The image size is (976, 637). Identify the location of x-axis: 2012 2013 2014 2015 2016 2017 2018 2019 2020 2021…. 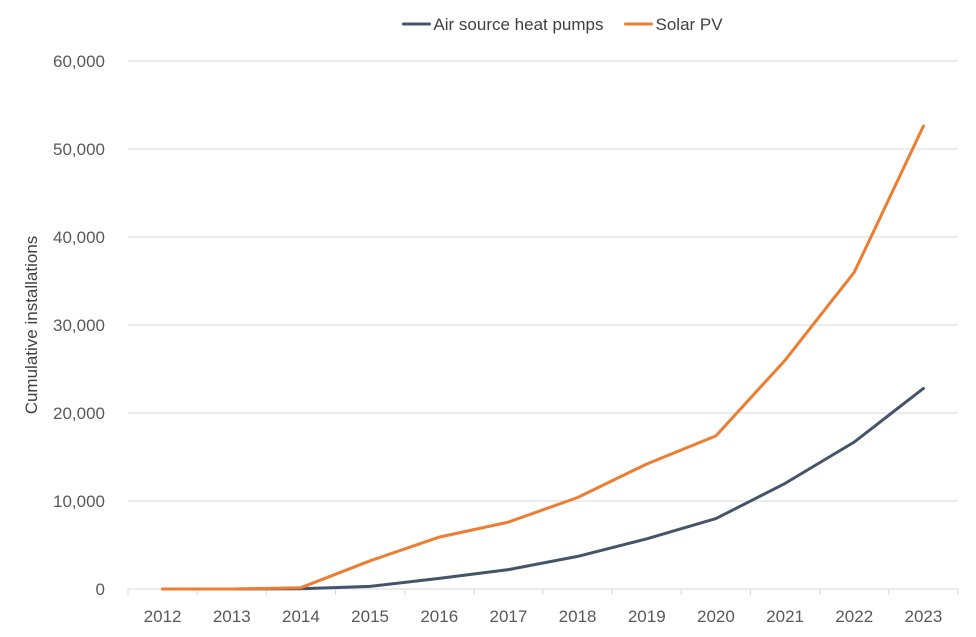
(543, 607).